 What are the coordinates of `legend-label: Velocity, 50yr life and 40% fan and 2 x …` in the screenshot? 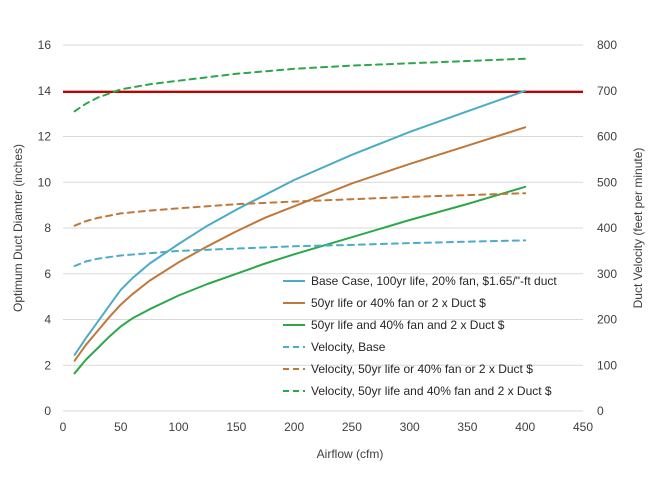 It's located at (431, 391).